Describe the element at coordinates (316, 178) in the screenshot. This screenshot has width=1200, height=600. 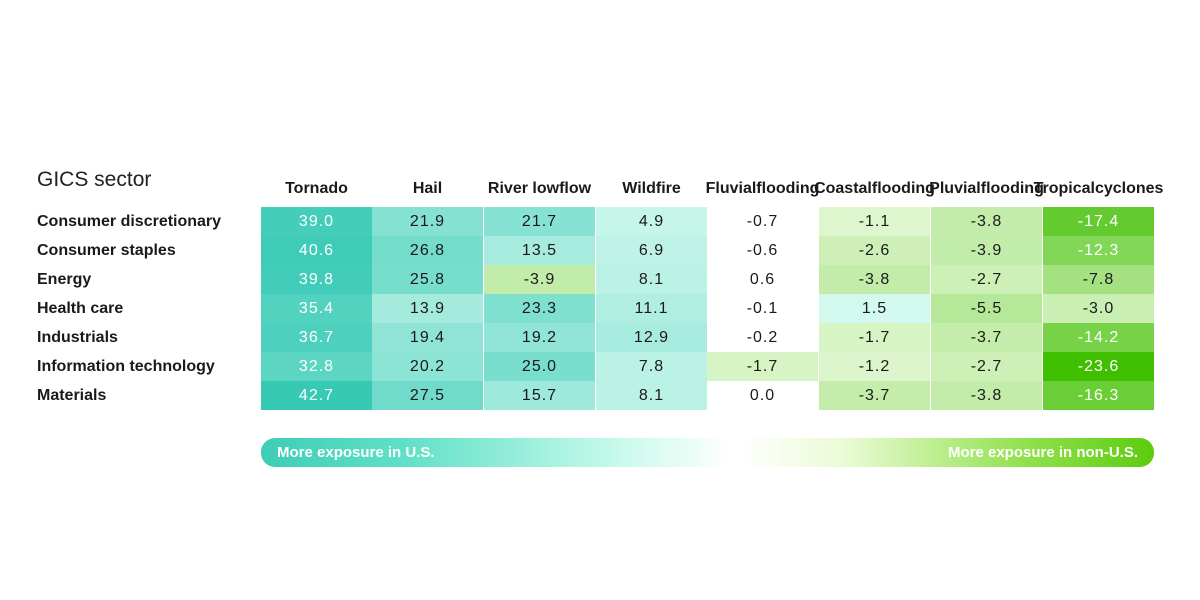
I see `column-header: Tornado` at that location.